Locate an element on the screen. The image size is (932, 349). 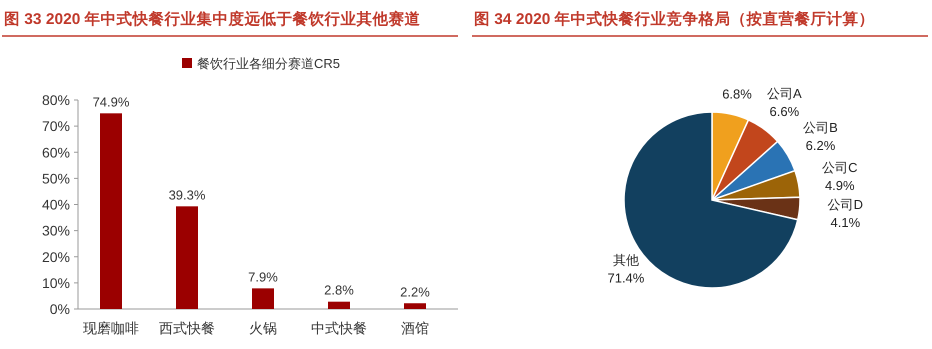
y-tick-label: 50% is located at coordinates (56, 178).